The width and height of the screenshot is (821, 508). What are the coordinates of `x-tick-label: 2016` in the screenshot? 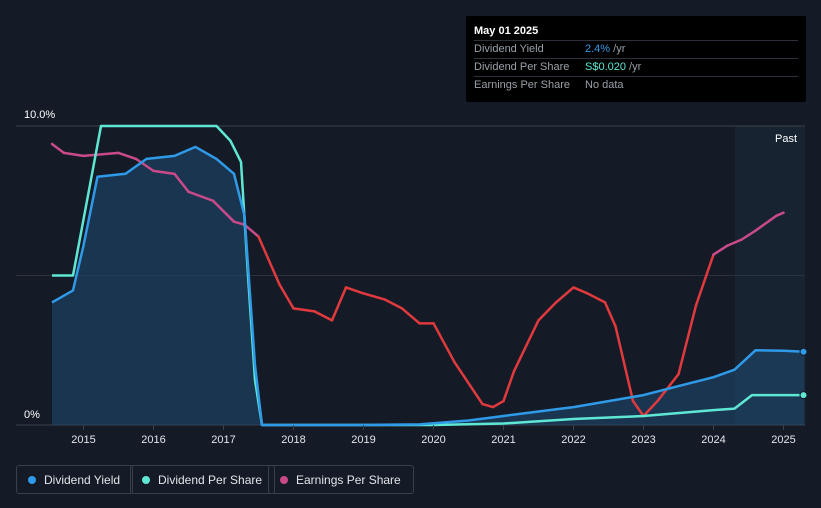 It's located at (153, 440).